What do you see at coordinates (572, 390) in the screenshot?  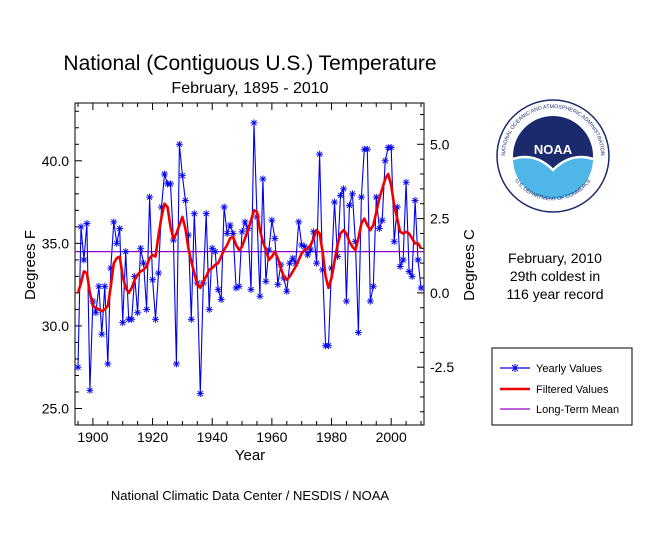 I see `legend-filtered-label: Filtered Values` at bounding box center [572, 390].